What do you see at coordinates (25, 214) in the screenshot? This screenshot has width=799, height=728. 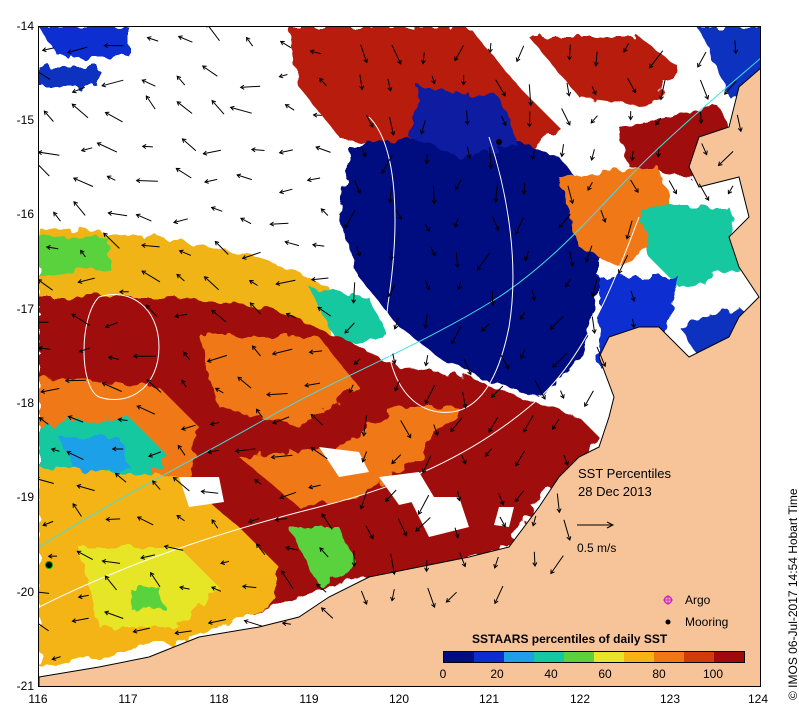 I see `y-tick-label: -16` at bounding box center [25, 214].